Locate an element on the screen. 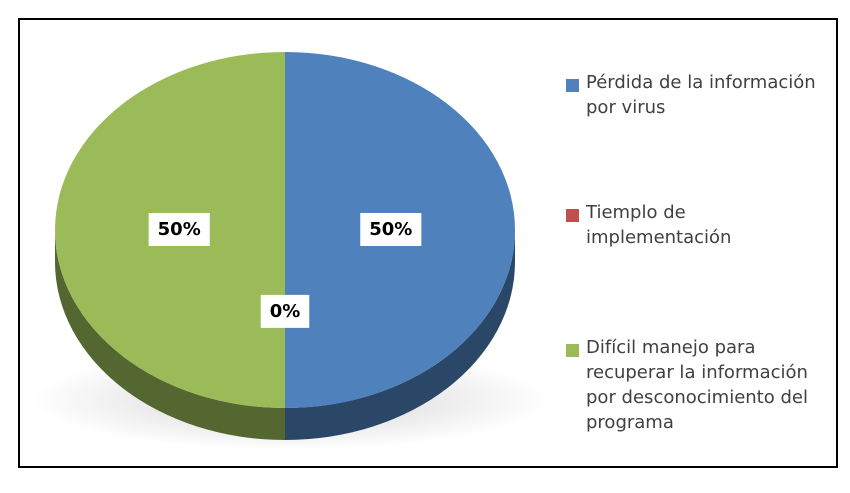 This screenshot has height=493, width=850. data-label: 0% is located at coordinates (285, 311).